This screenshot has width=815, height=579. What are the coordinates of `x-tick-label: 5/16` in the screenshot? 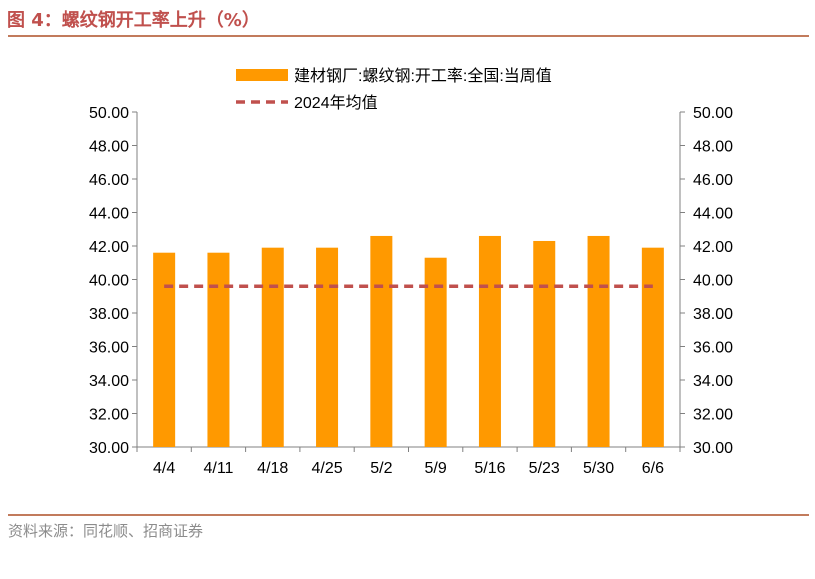 It's located at (489, 468).